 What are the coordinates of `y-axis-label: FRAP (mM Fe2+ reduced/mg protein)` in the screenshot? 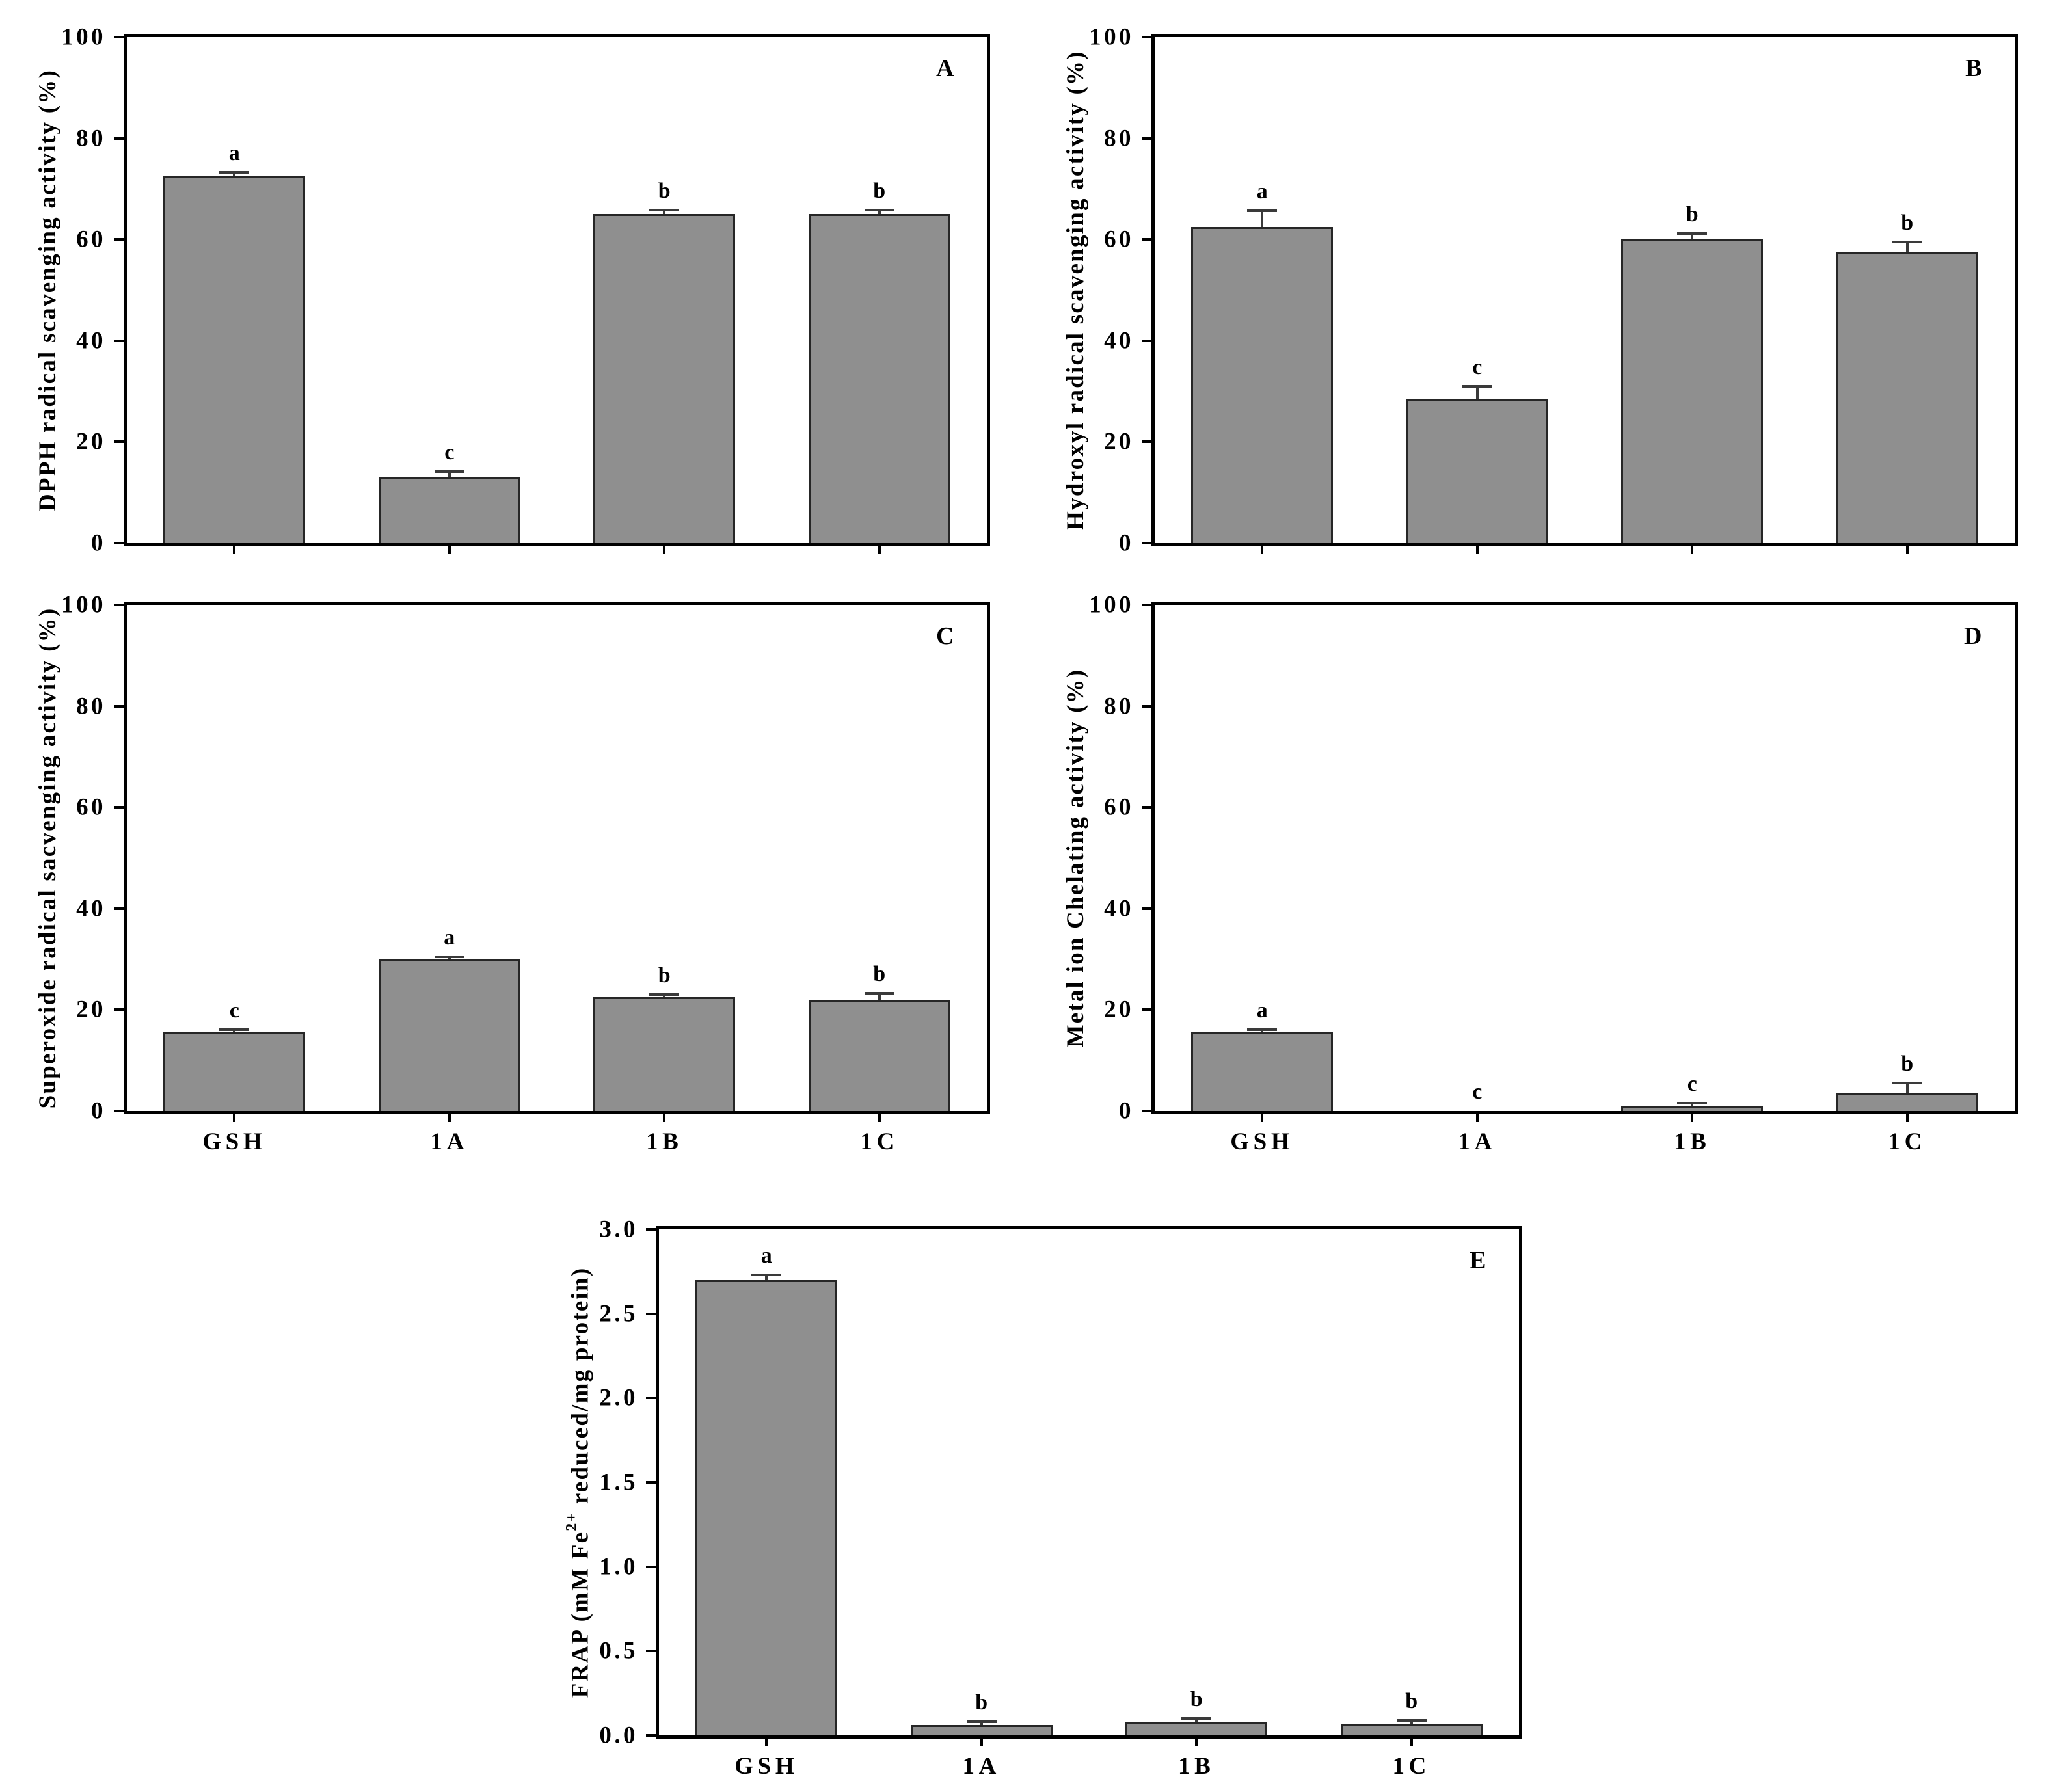 It's located at (578, 1482).